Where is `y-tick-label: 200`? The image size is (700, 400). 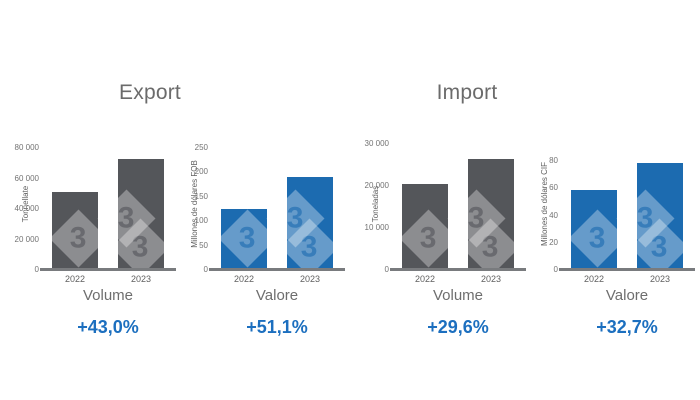 y-tick-label: 200 is located at coordinates (201, 172).